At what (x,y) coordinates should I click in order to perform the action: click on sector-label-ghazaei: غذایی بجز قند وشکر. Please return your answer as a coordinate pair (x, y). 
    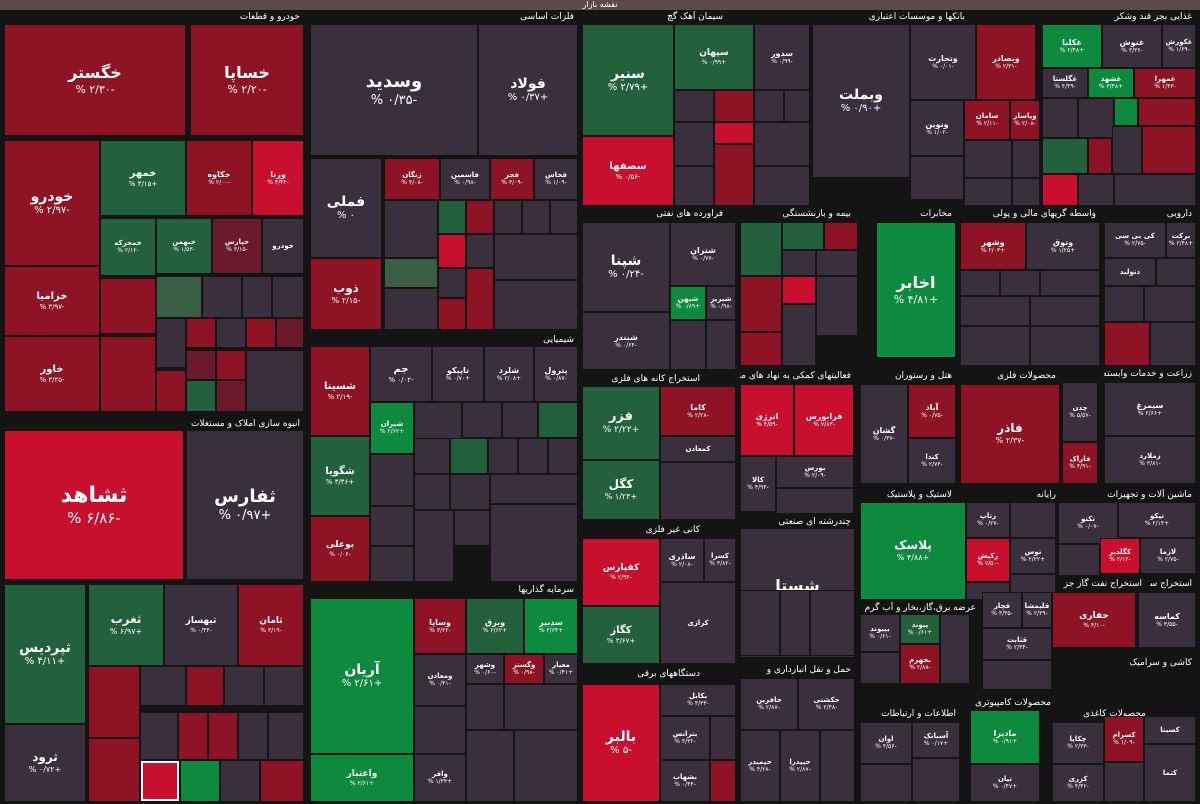
    Looking at the image, I should click on (1153, 17).